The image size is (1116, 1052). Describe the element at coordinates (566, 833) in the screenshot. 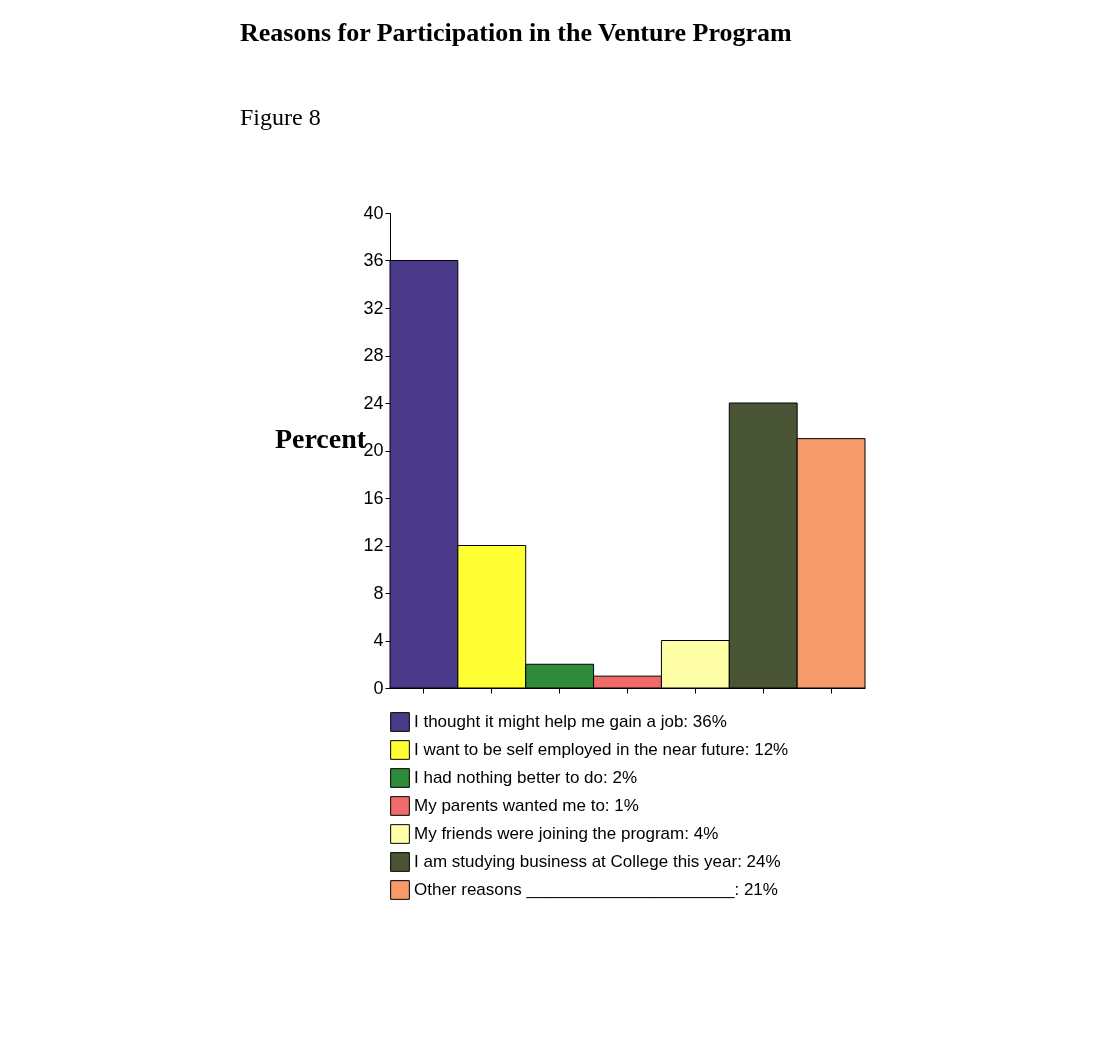

I see `legend-label: My friends were joining the program: 4%` at that location.